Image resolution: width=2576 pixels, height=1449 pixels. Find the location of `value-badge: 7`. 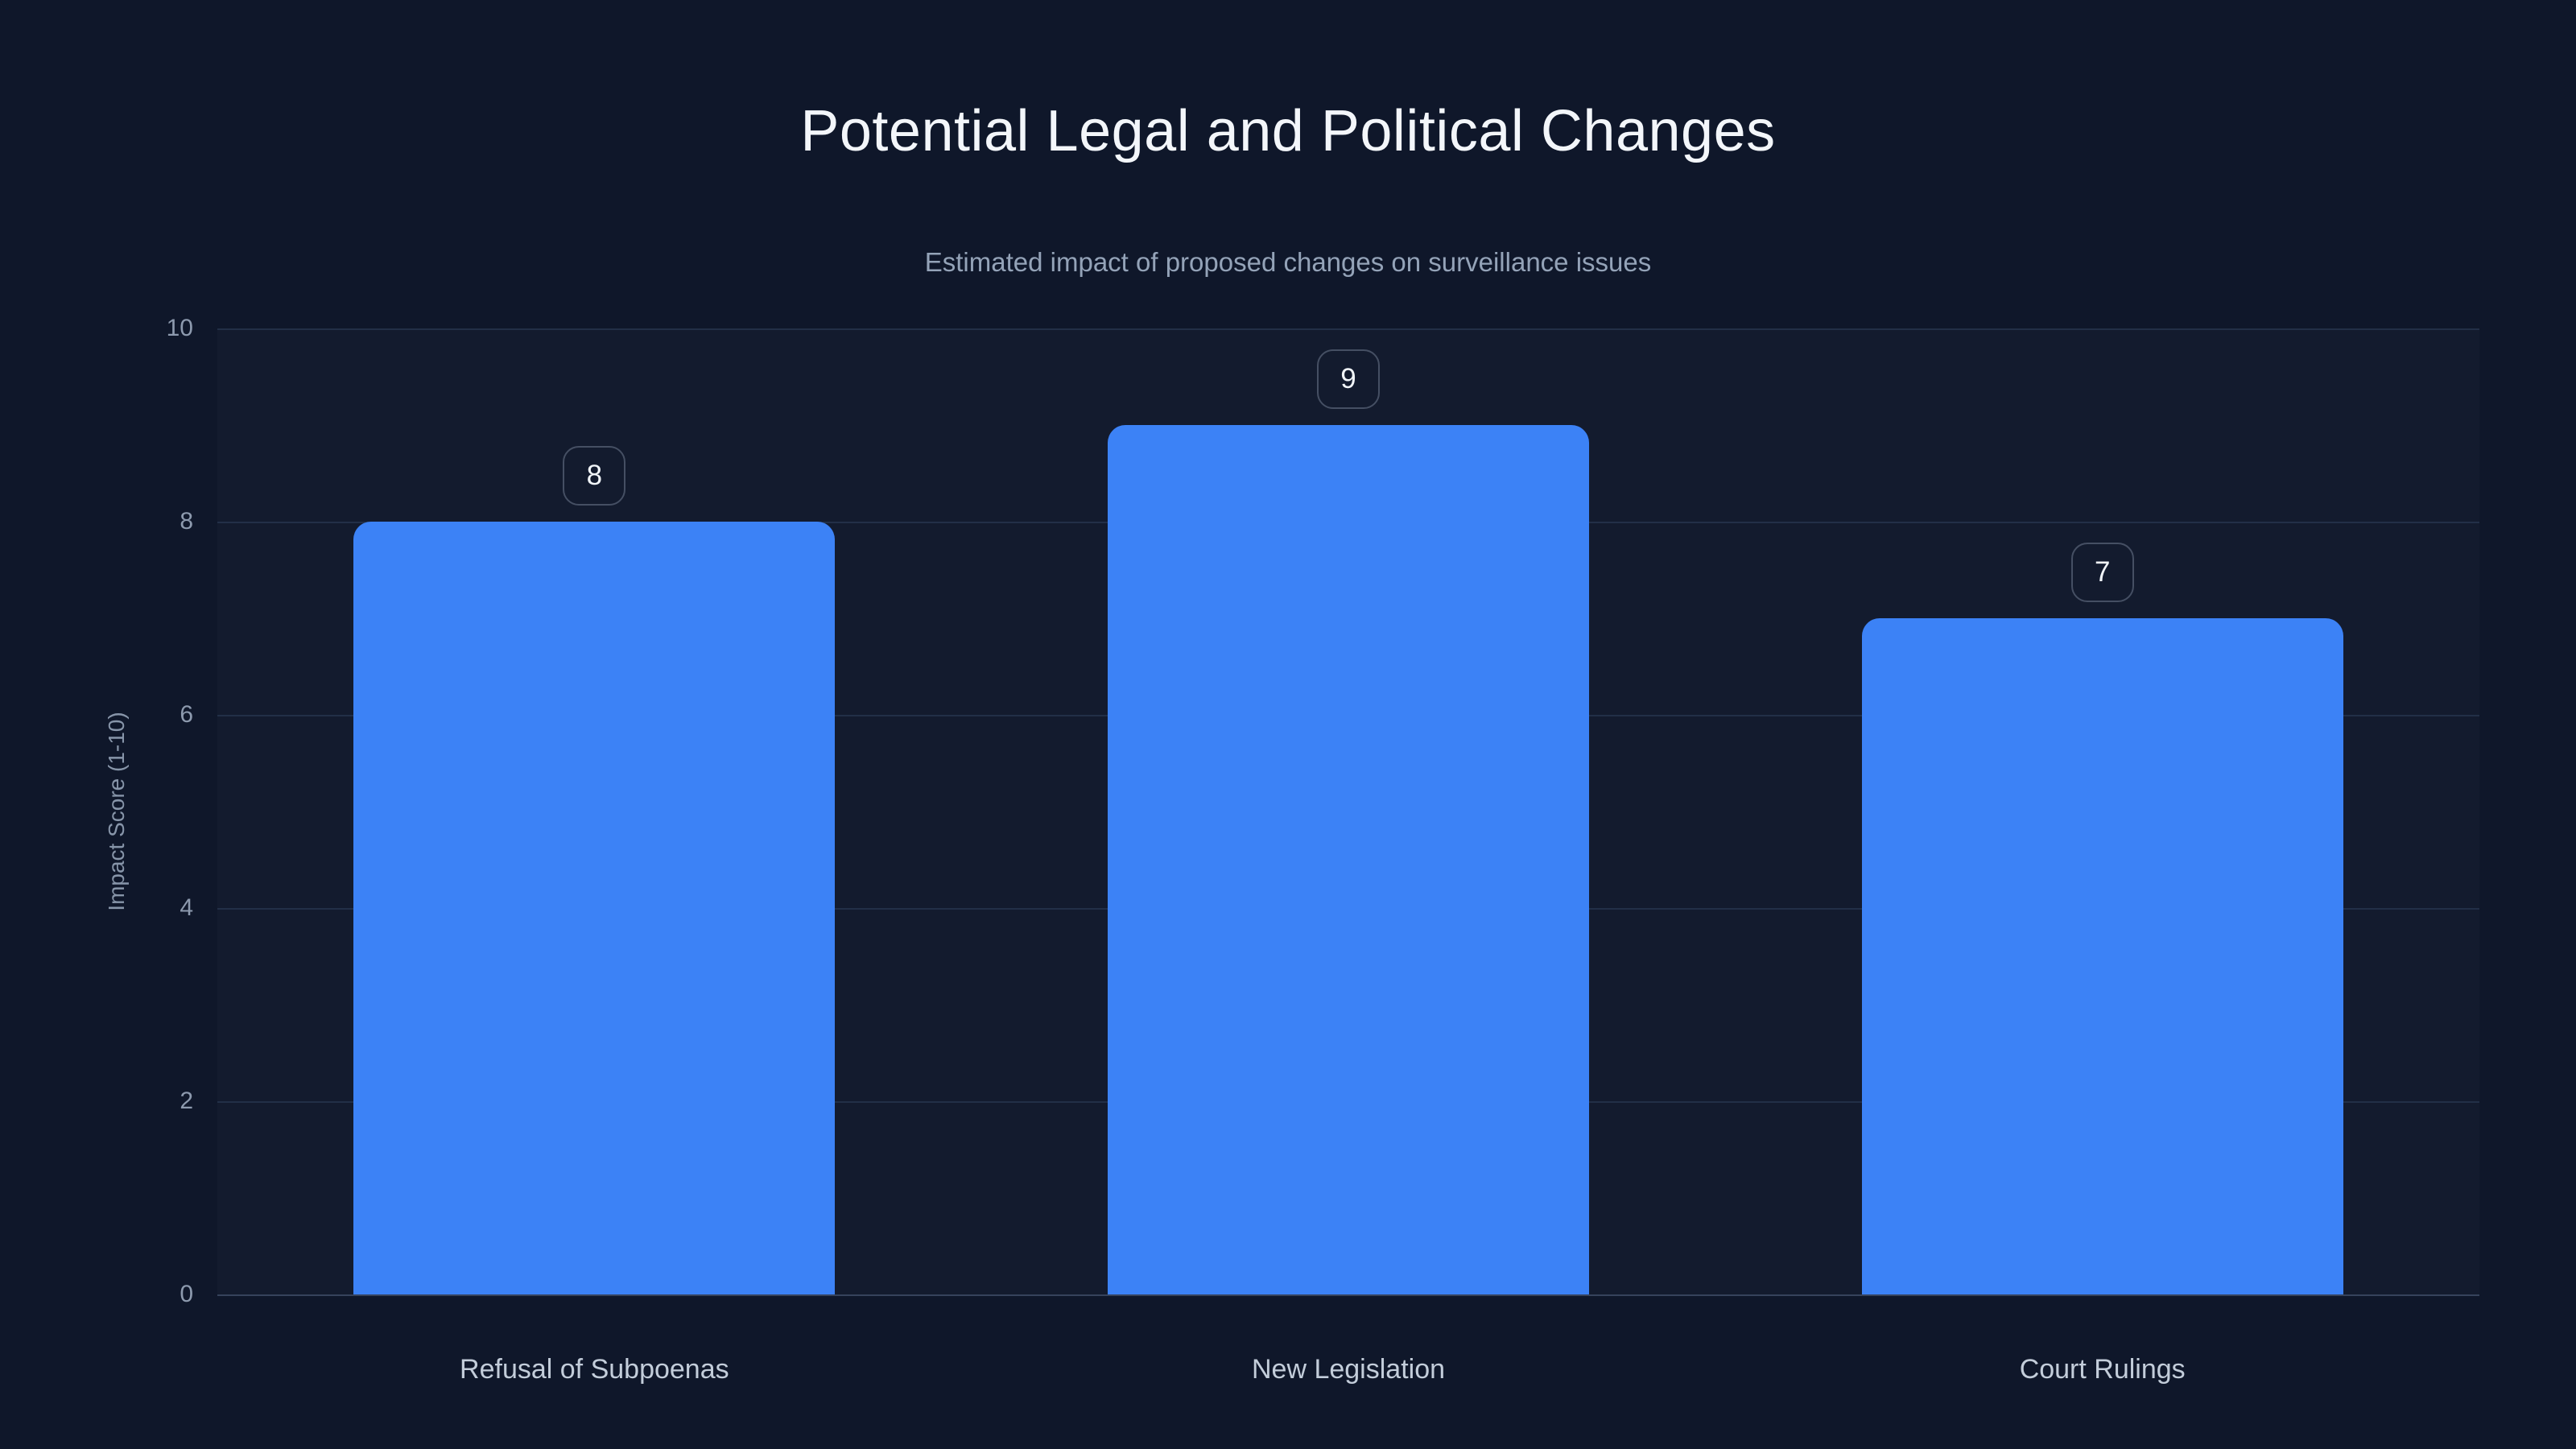

value-badge: 7 is located at coordinates (2102, 572).